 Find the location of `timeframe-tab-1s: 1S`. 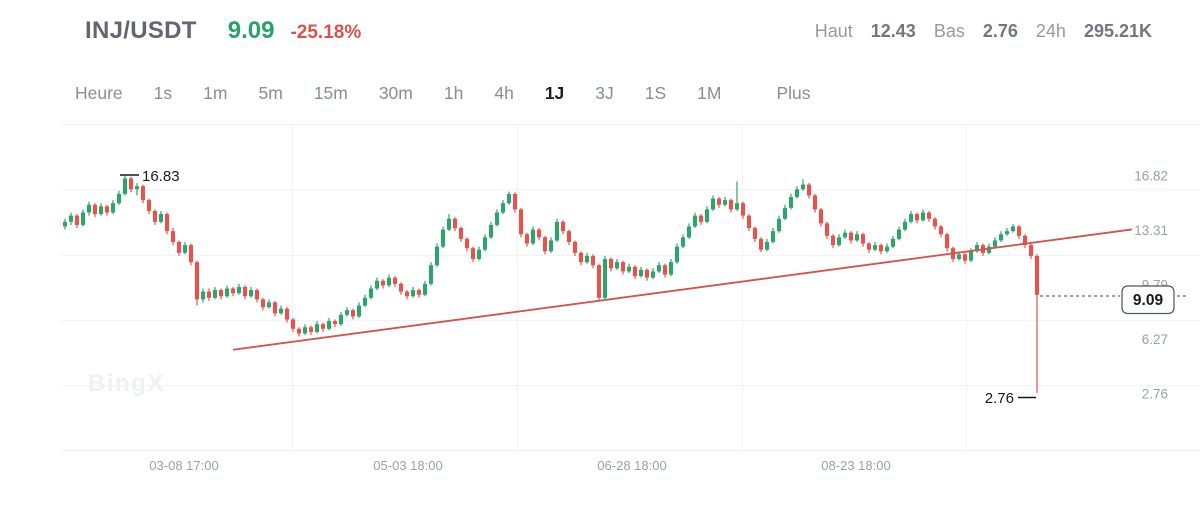

timeframe-tab-1s: 1S is located at coordinates (655, 93).